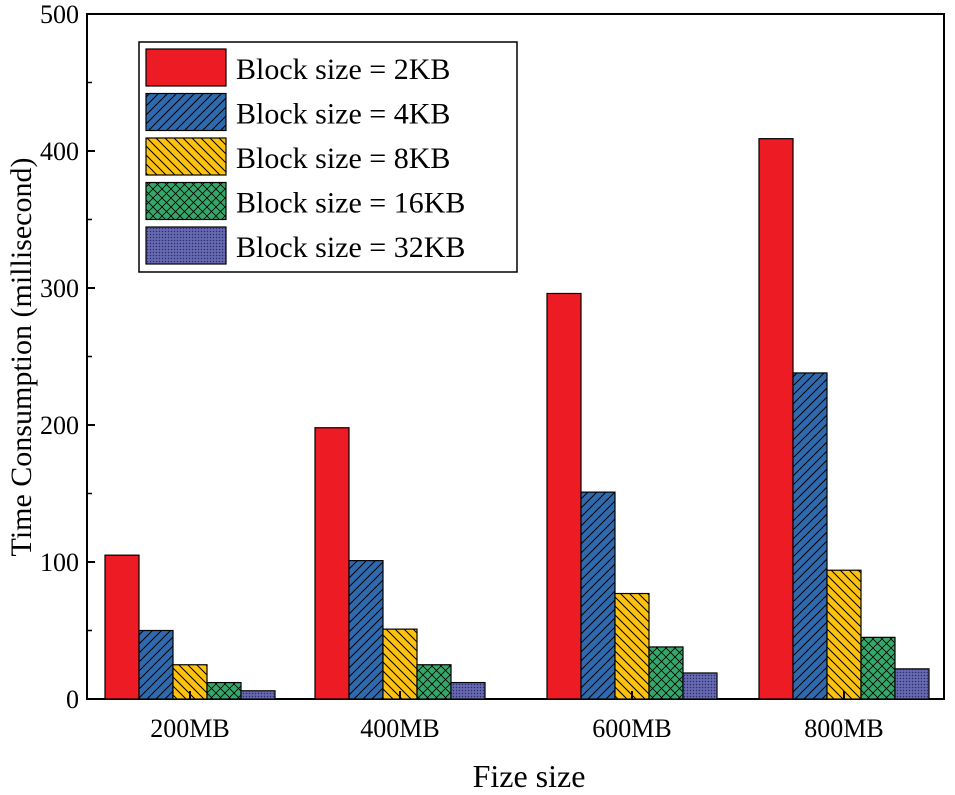 This screenshot has height=795, width=955. I want to click on legend-label: Block size = 8KB, so click(343, 158).